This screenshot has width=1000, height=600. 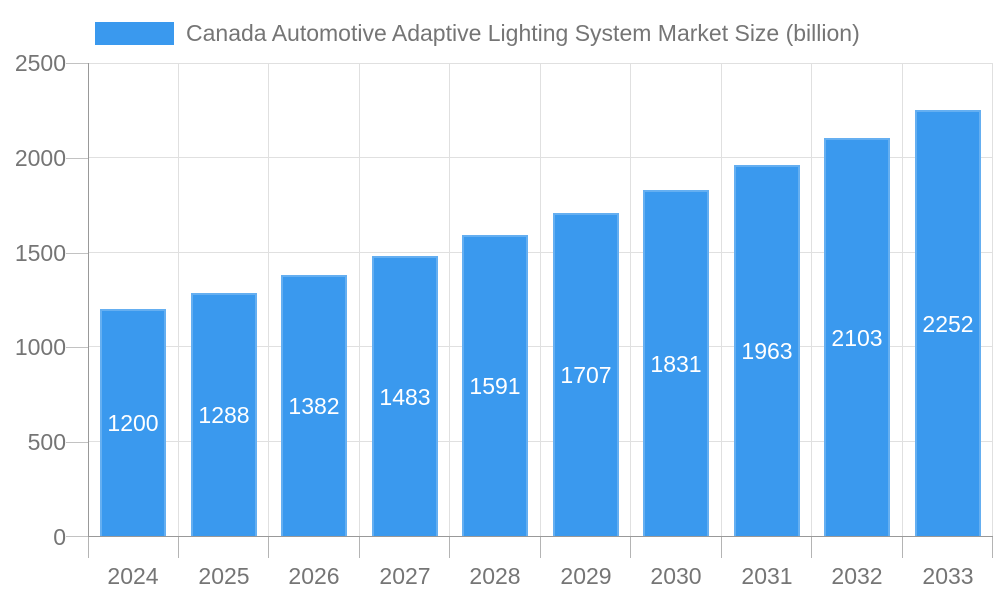 What do you see at coordinates (586, 576) in the screenshot?
I see `x-axis-label-2029: 2029` at bounding box center [586, 576].